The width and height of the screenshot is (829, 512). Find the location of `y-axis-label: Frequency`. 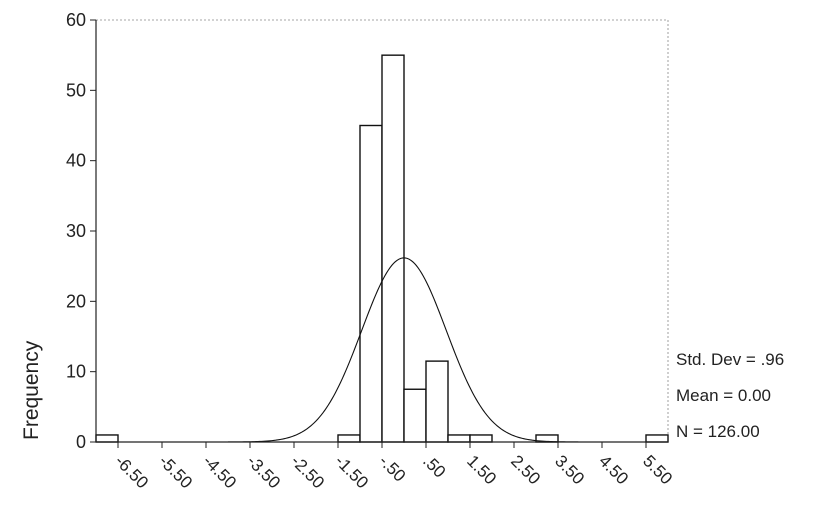

y-axis-label: Frequency is located at coordinates (31, 390).